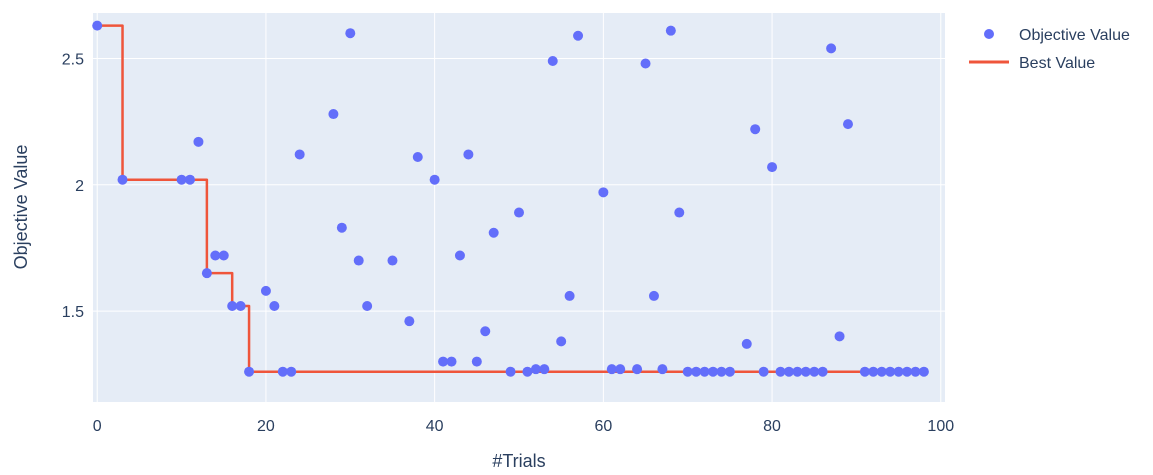  I want to click on legend: Objective Value Best Value, so click(1049, 49).